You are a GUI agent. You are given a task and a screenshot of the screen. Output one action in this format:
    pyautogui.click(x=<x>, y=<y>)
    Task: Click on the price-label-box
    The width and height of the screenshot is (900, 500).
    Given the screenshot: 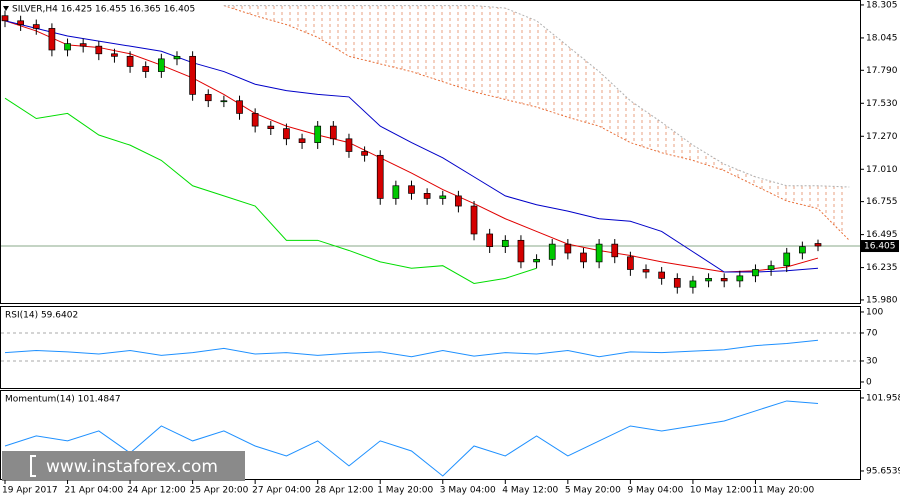 What is the action you would take?
    pyautogui.click(x=880, y=246)
    